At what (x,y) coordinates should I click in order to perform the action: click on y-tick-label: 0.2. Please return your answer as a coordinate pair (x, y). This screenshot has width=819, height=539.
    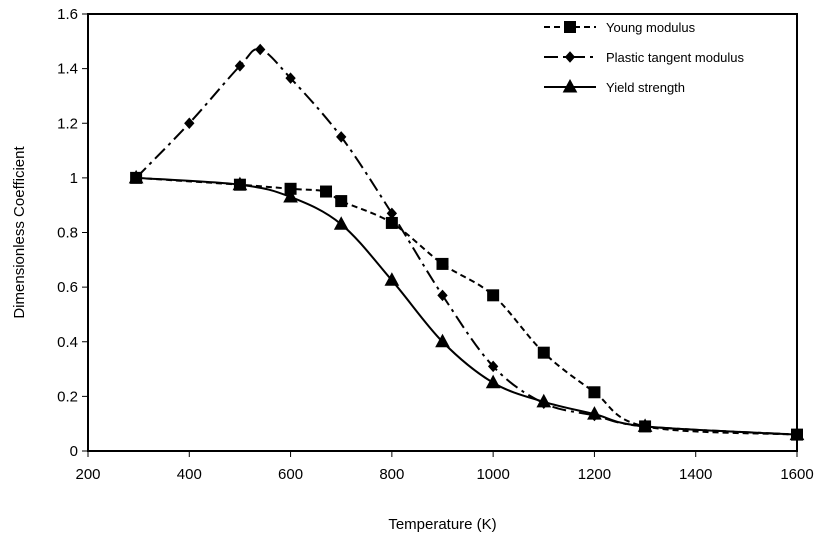
    Looking at the image, I should click on (67, 396).